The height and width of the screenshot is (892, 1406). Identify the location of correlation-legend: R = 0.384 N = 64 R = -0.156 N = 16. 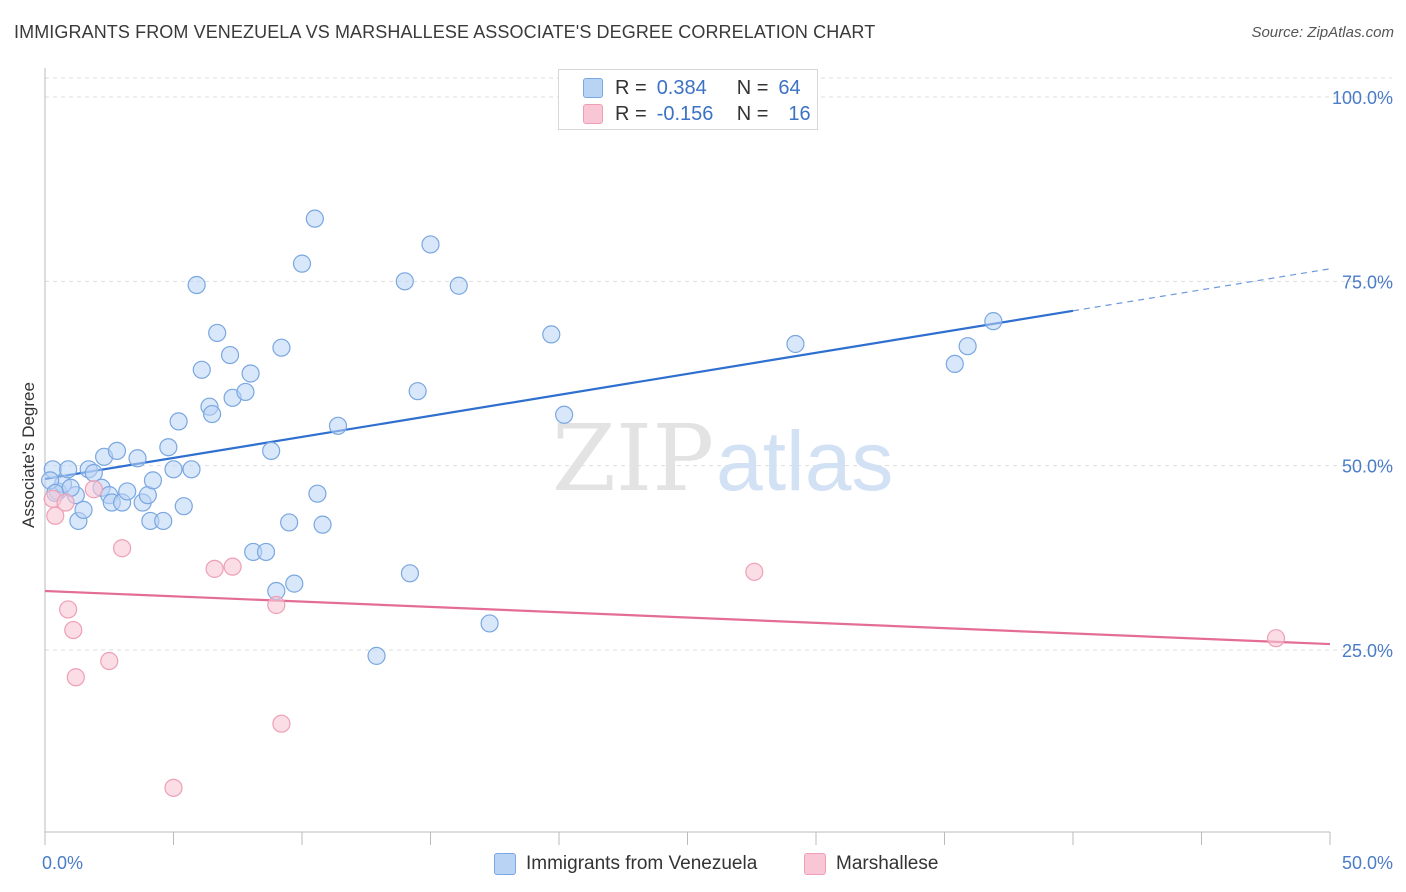
(688, 99).